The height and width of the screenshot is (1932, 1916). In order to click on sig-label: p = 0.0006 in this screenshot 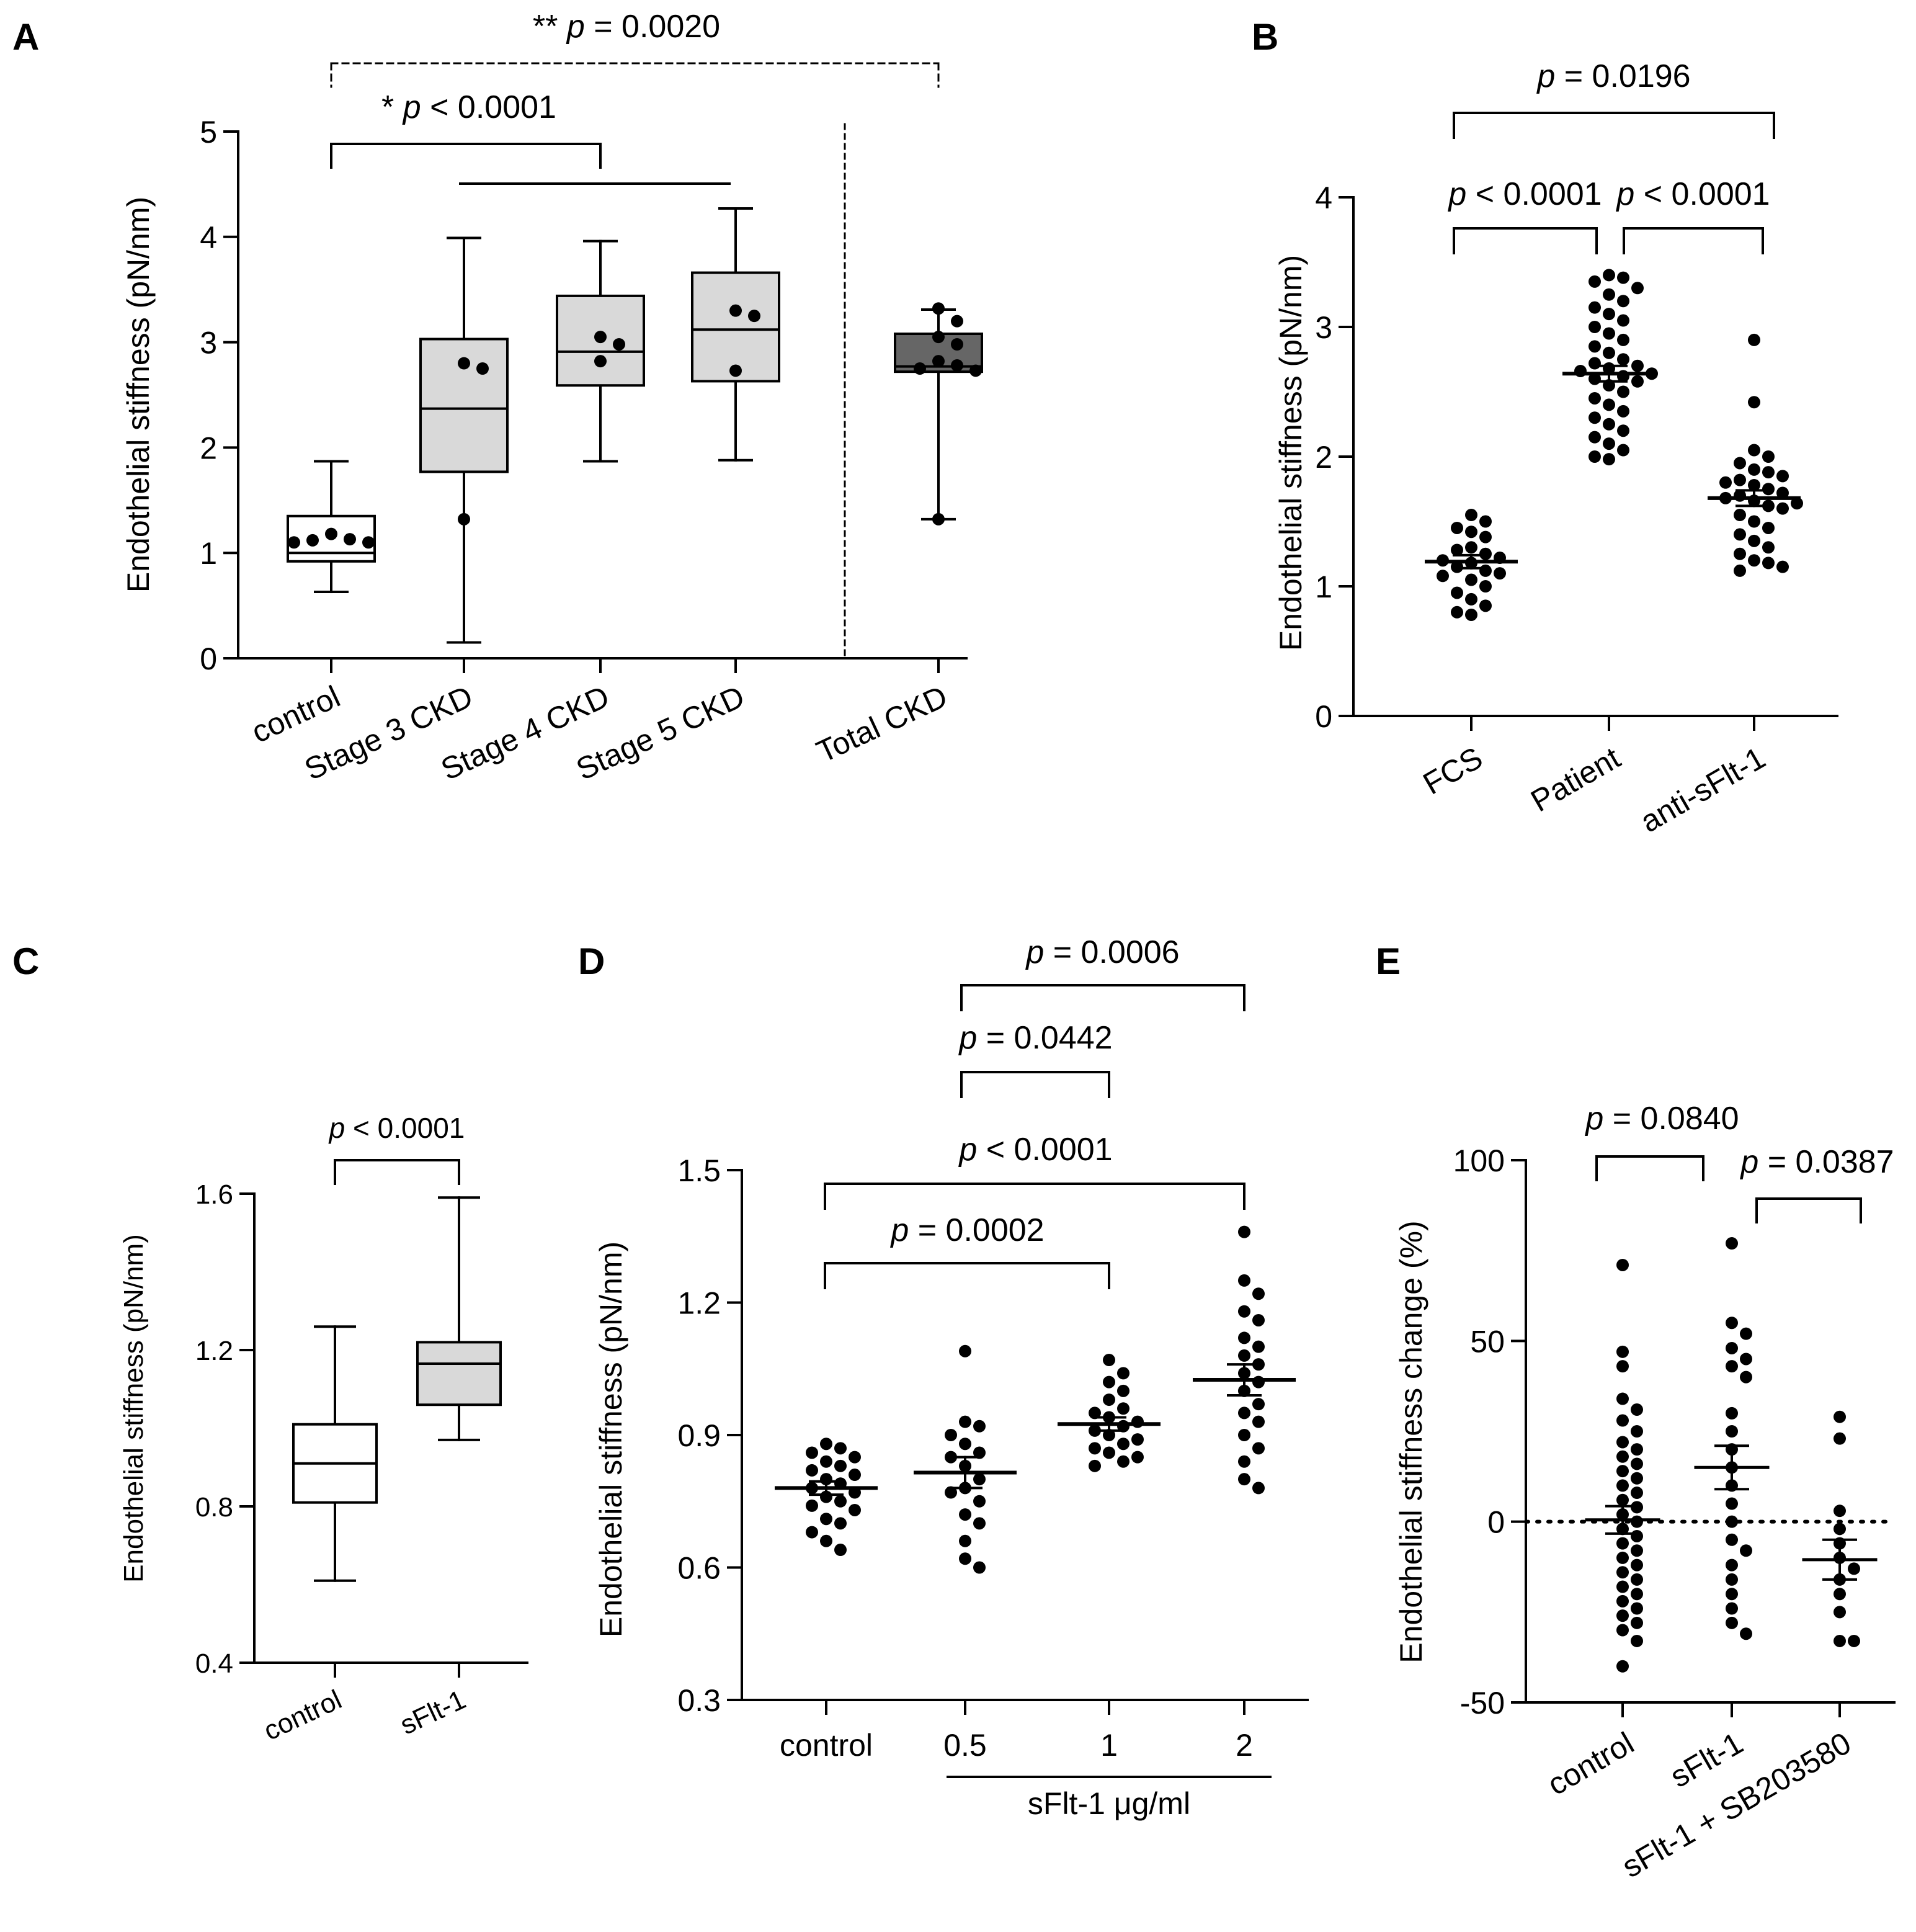, I will do `click(1102, 952)`.